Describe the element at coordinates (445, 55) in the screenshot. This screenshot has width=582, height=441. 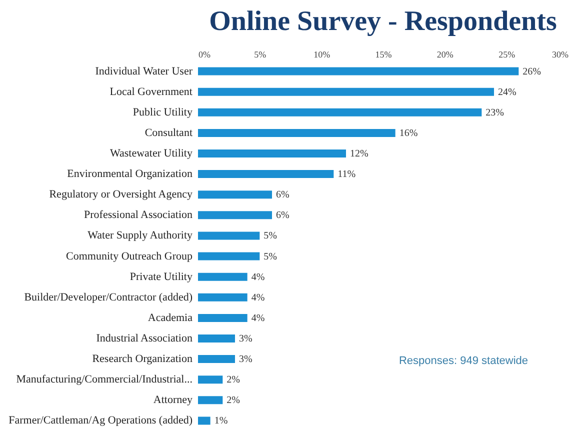
I see `x-tick-label: 20%` at that location.